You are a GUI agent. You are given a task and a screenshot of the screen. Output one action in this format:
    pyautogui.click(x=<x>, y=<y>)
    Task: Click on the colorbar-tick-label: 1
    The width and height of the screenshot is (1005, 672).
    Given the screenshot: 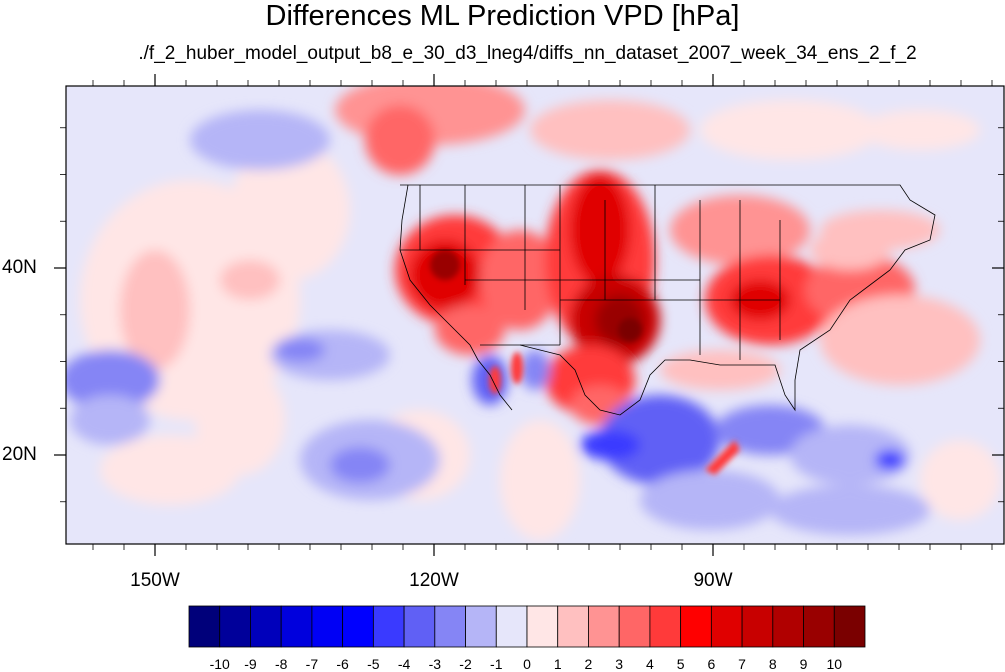 What is the action you would take?
    pyautogui.click(x=557, y=664)
    